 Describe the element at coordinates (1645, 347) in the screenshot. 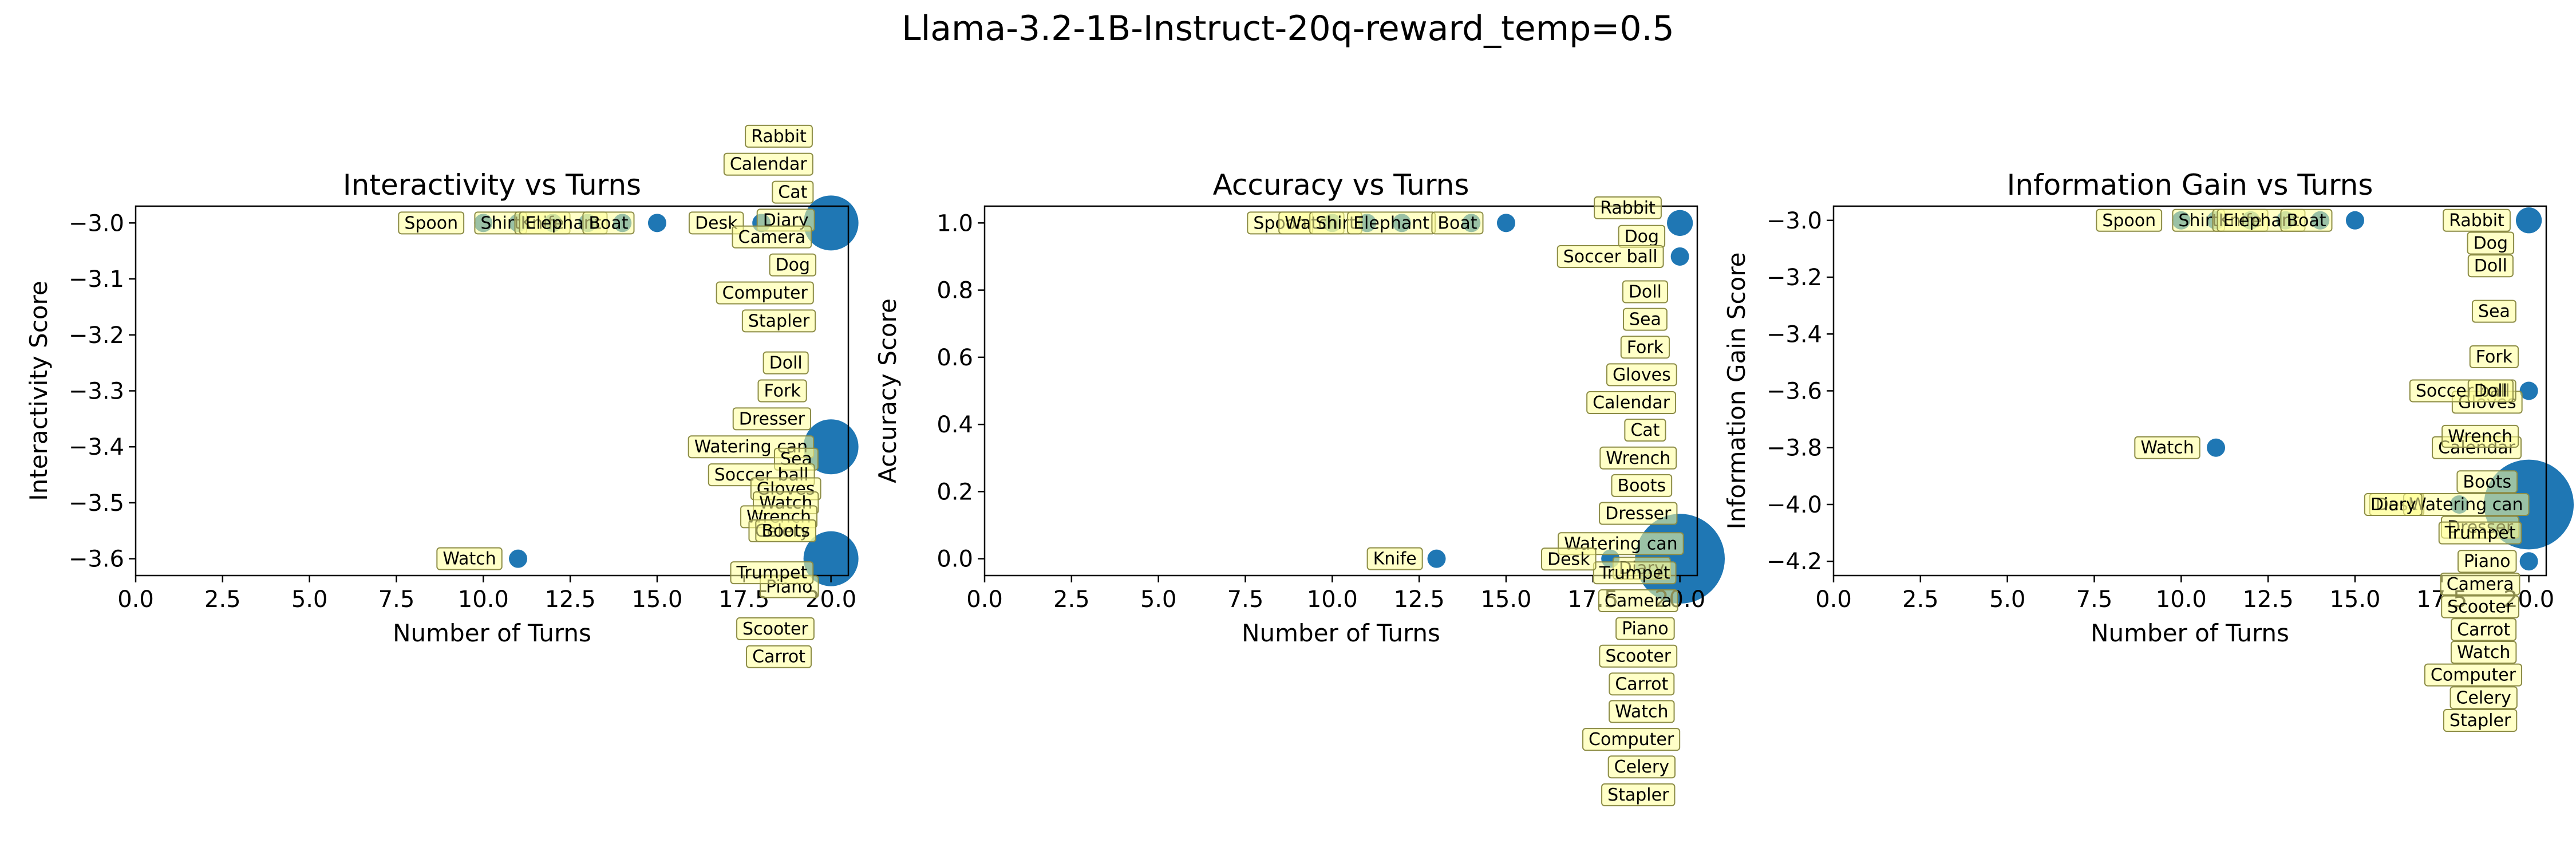

I see `annotation-label: Fork` at that location.